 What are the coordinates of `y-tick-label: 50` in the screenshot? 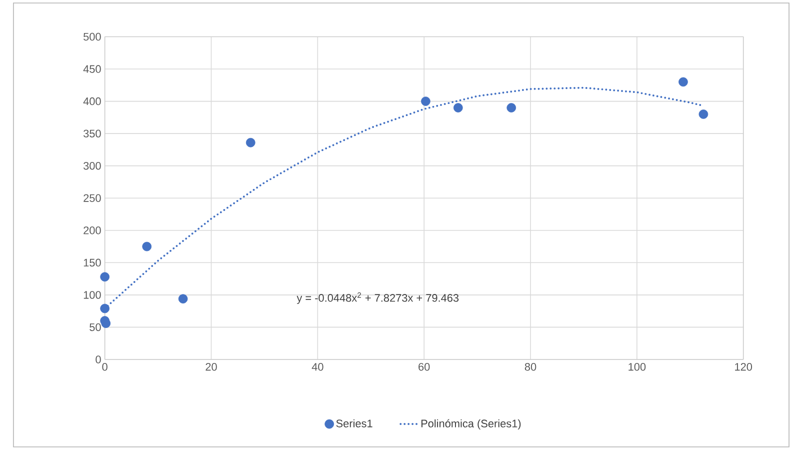 It's located at (95, 327).